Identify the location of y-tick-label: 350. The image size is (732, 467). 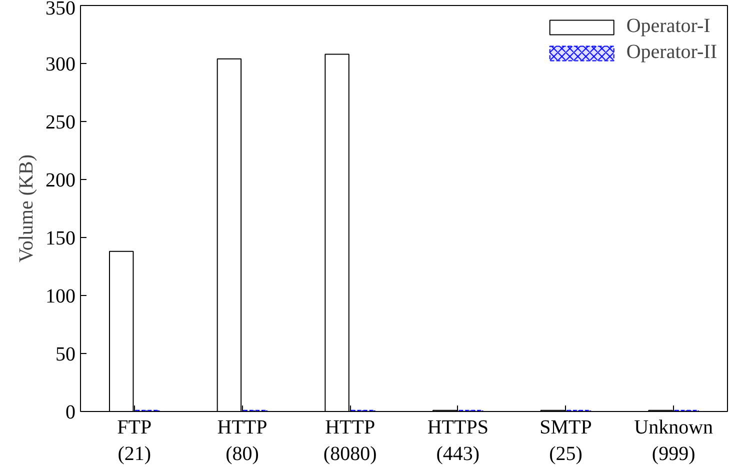
(61, 10).